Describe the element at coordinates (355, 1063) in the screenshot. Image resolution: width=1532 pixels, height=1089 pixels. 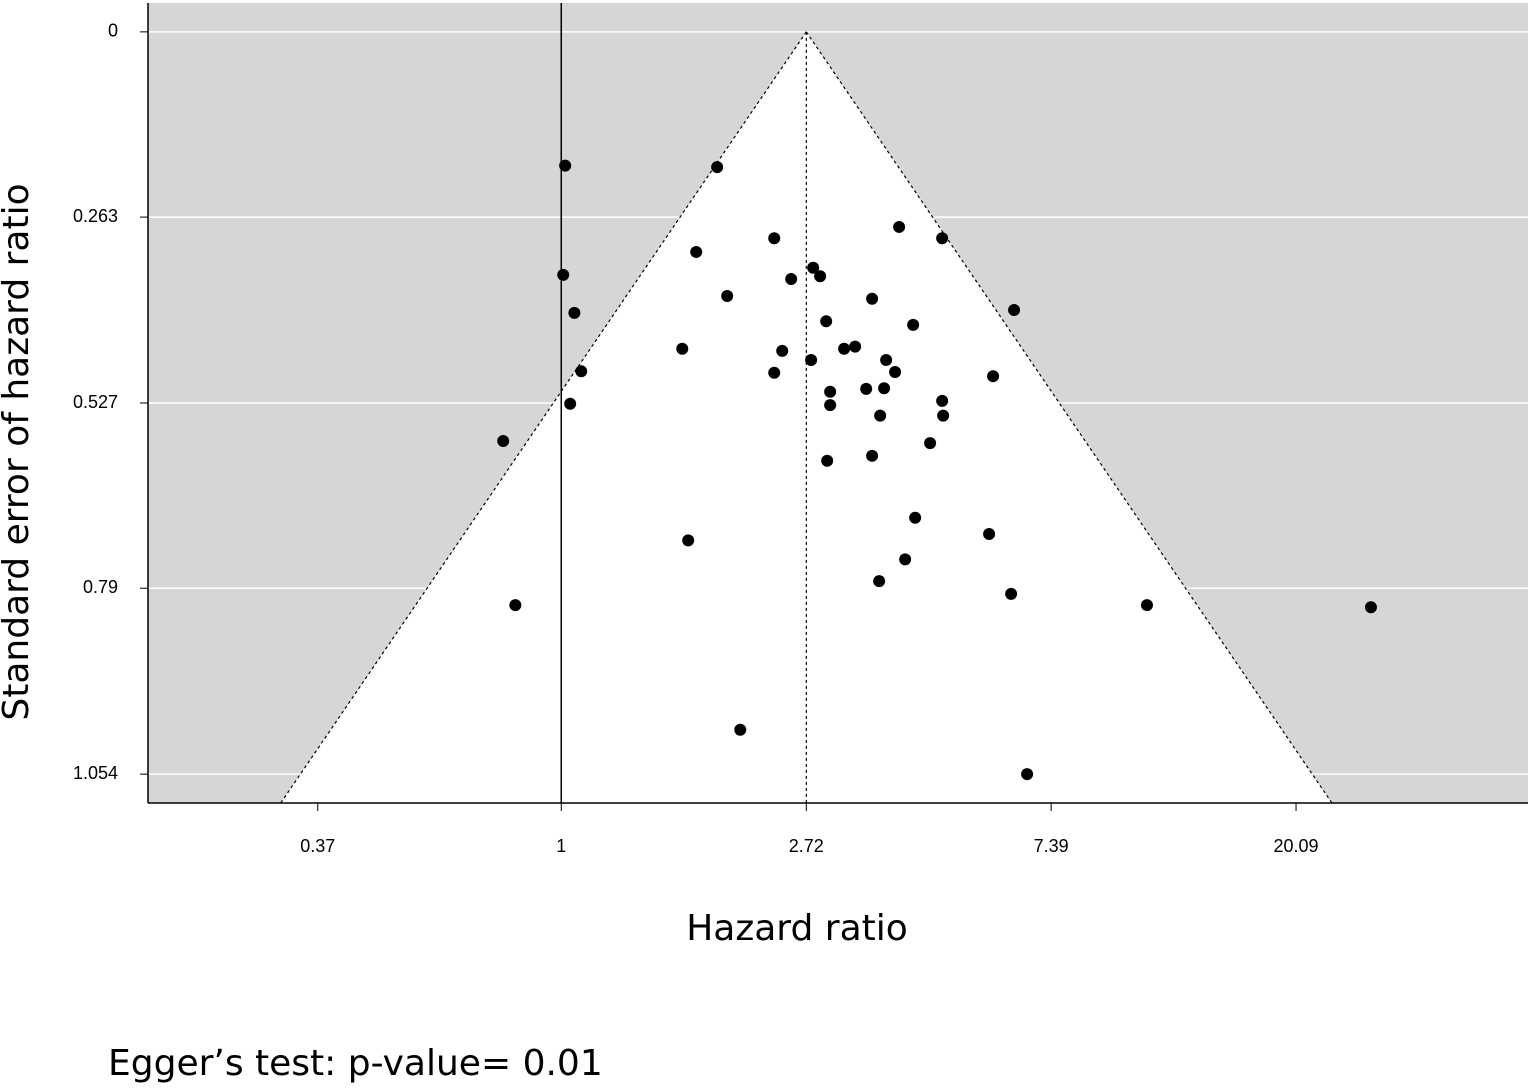
I see `annotation: Egger’s test: p-value= 0.01` at that location.